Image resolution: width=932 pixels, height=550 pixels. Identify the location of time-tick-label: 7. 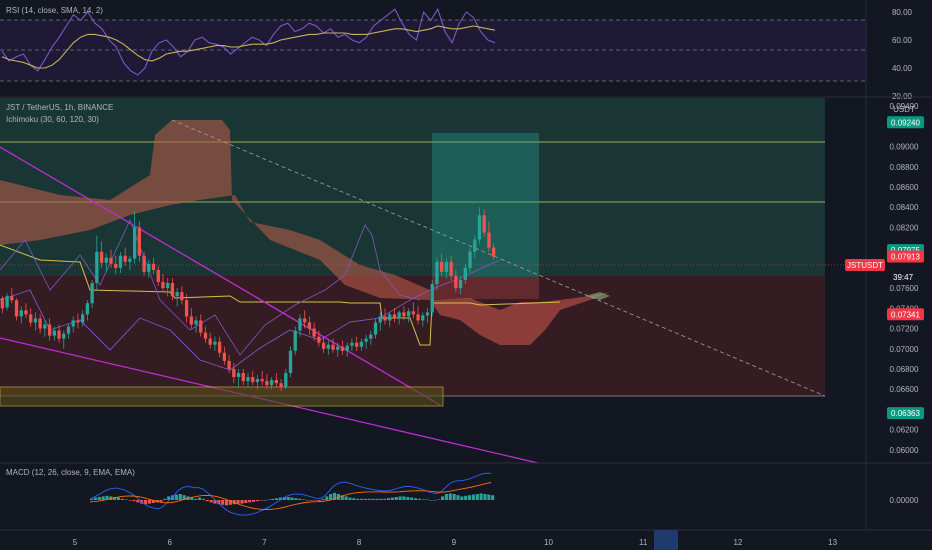
(264, 542).